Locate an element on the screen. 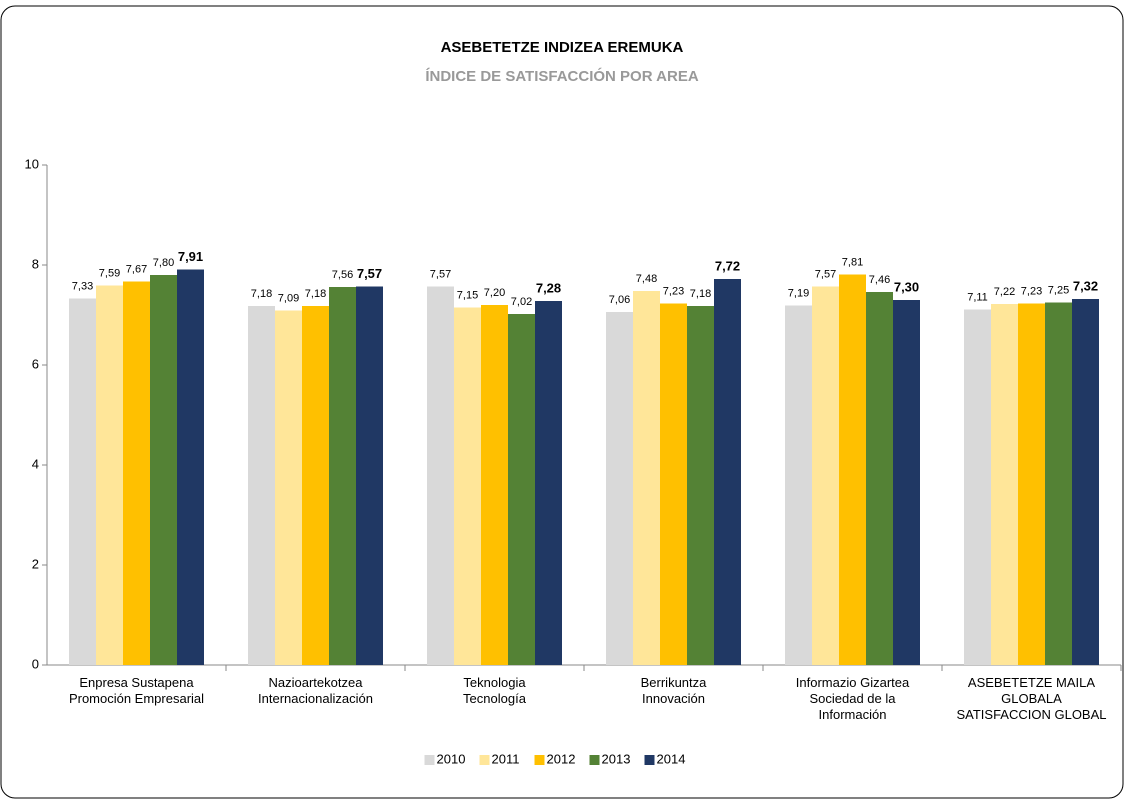 This screenshot has height=800, width=1125. value-label: 7,56 is located at coordinates (342, 275).